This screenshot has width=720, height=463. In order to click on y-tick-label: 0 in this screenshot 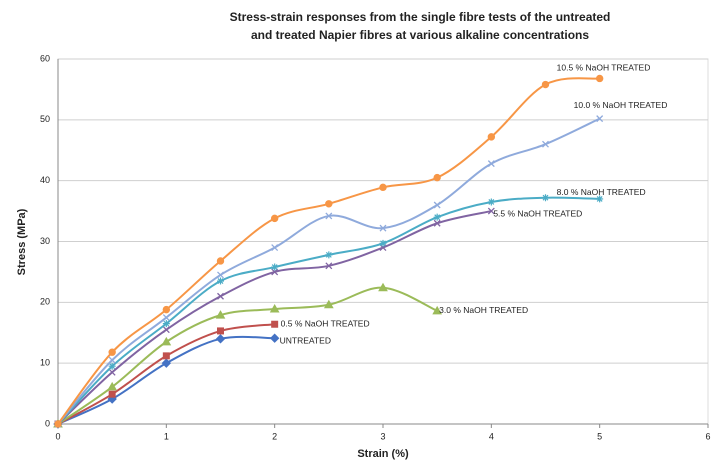, I will do `click(47, 423)`.